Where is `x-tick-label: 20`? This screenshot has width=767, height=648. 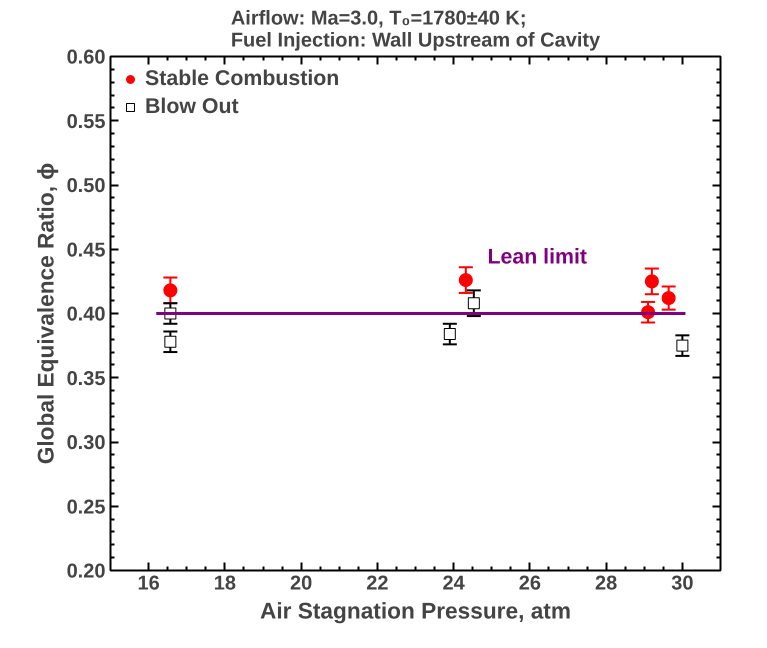
x-tick-label: 20 is located at coordinates (301, 583).